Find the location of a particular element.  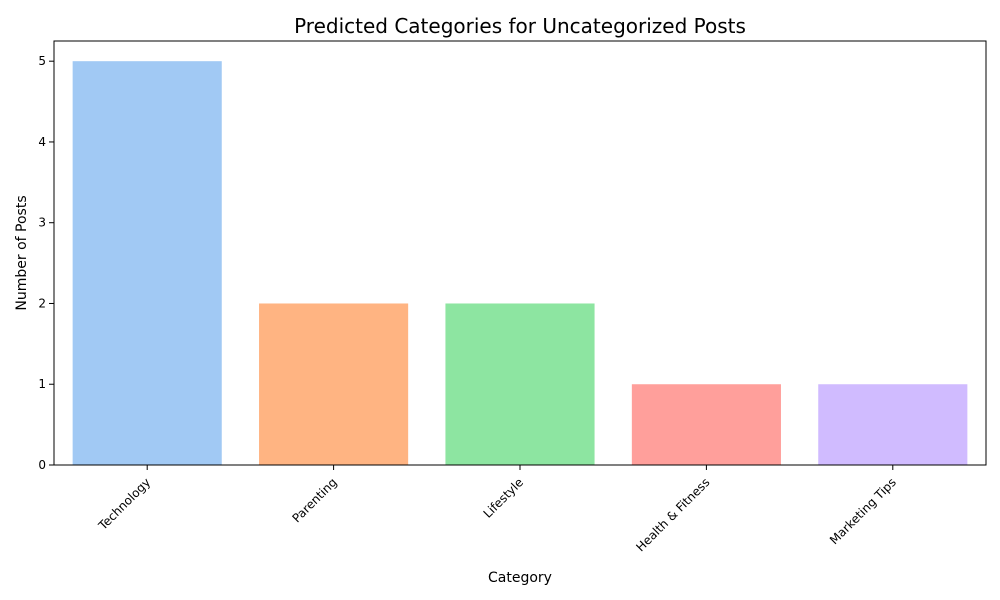

bar-lifestyle is located at coordinates (520, 384).